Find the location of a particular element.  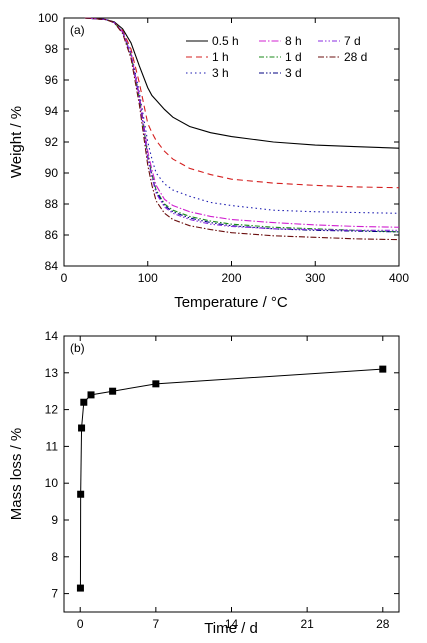

panel-b-y-tick-label: 10 is located at coordinates (52, 483).